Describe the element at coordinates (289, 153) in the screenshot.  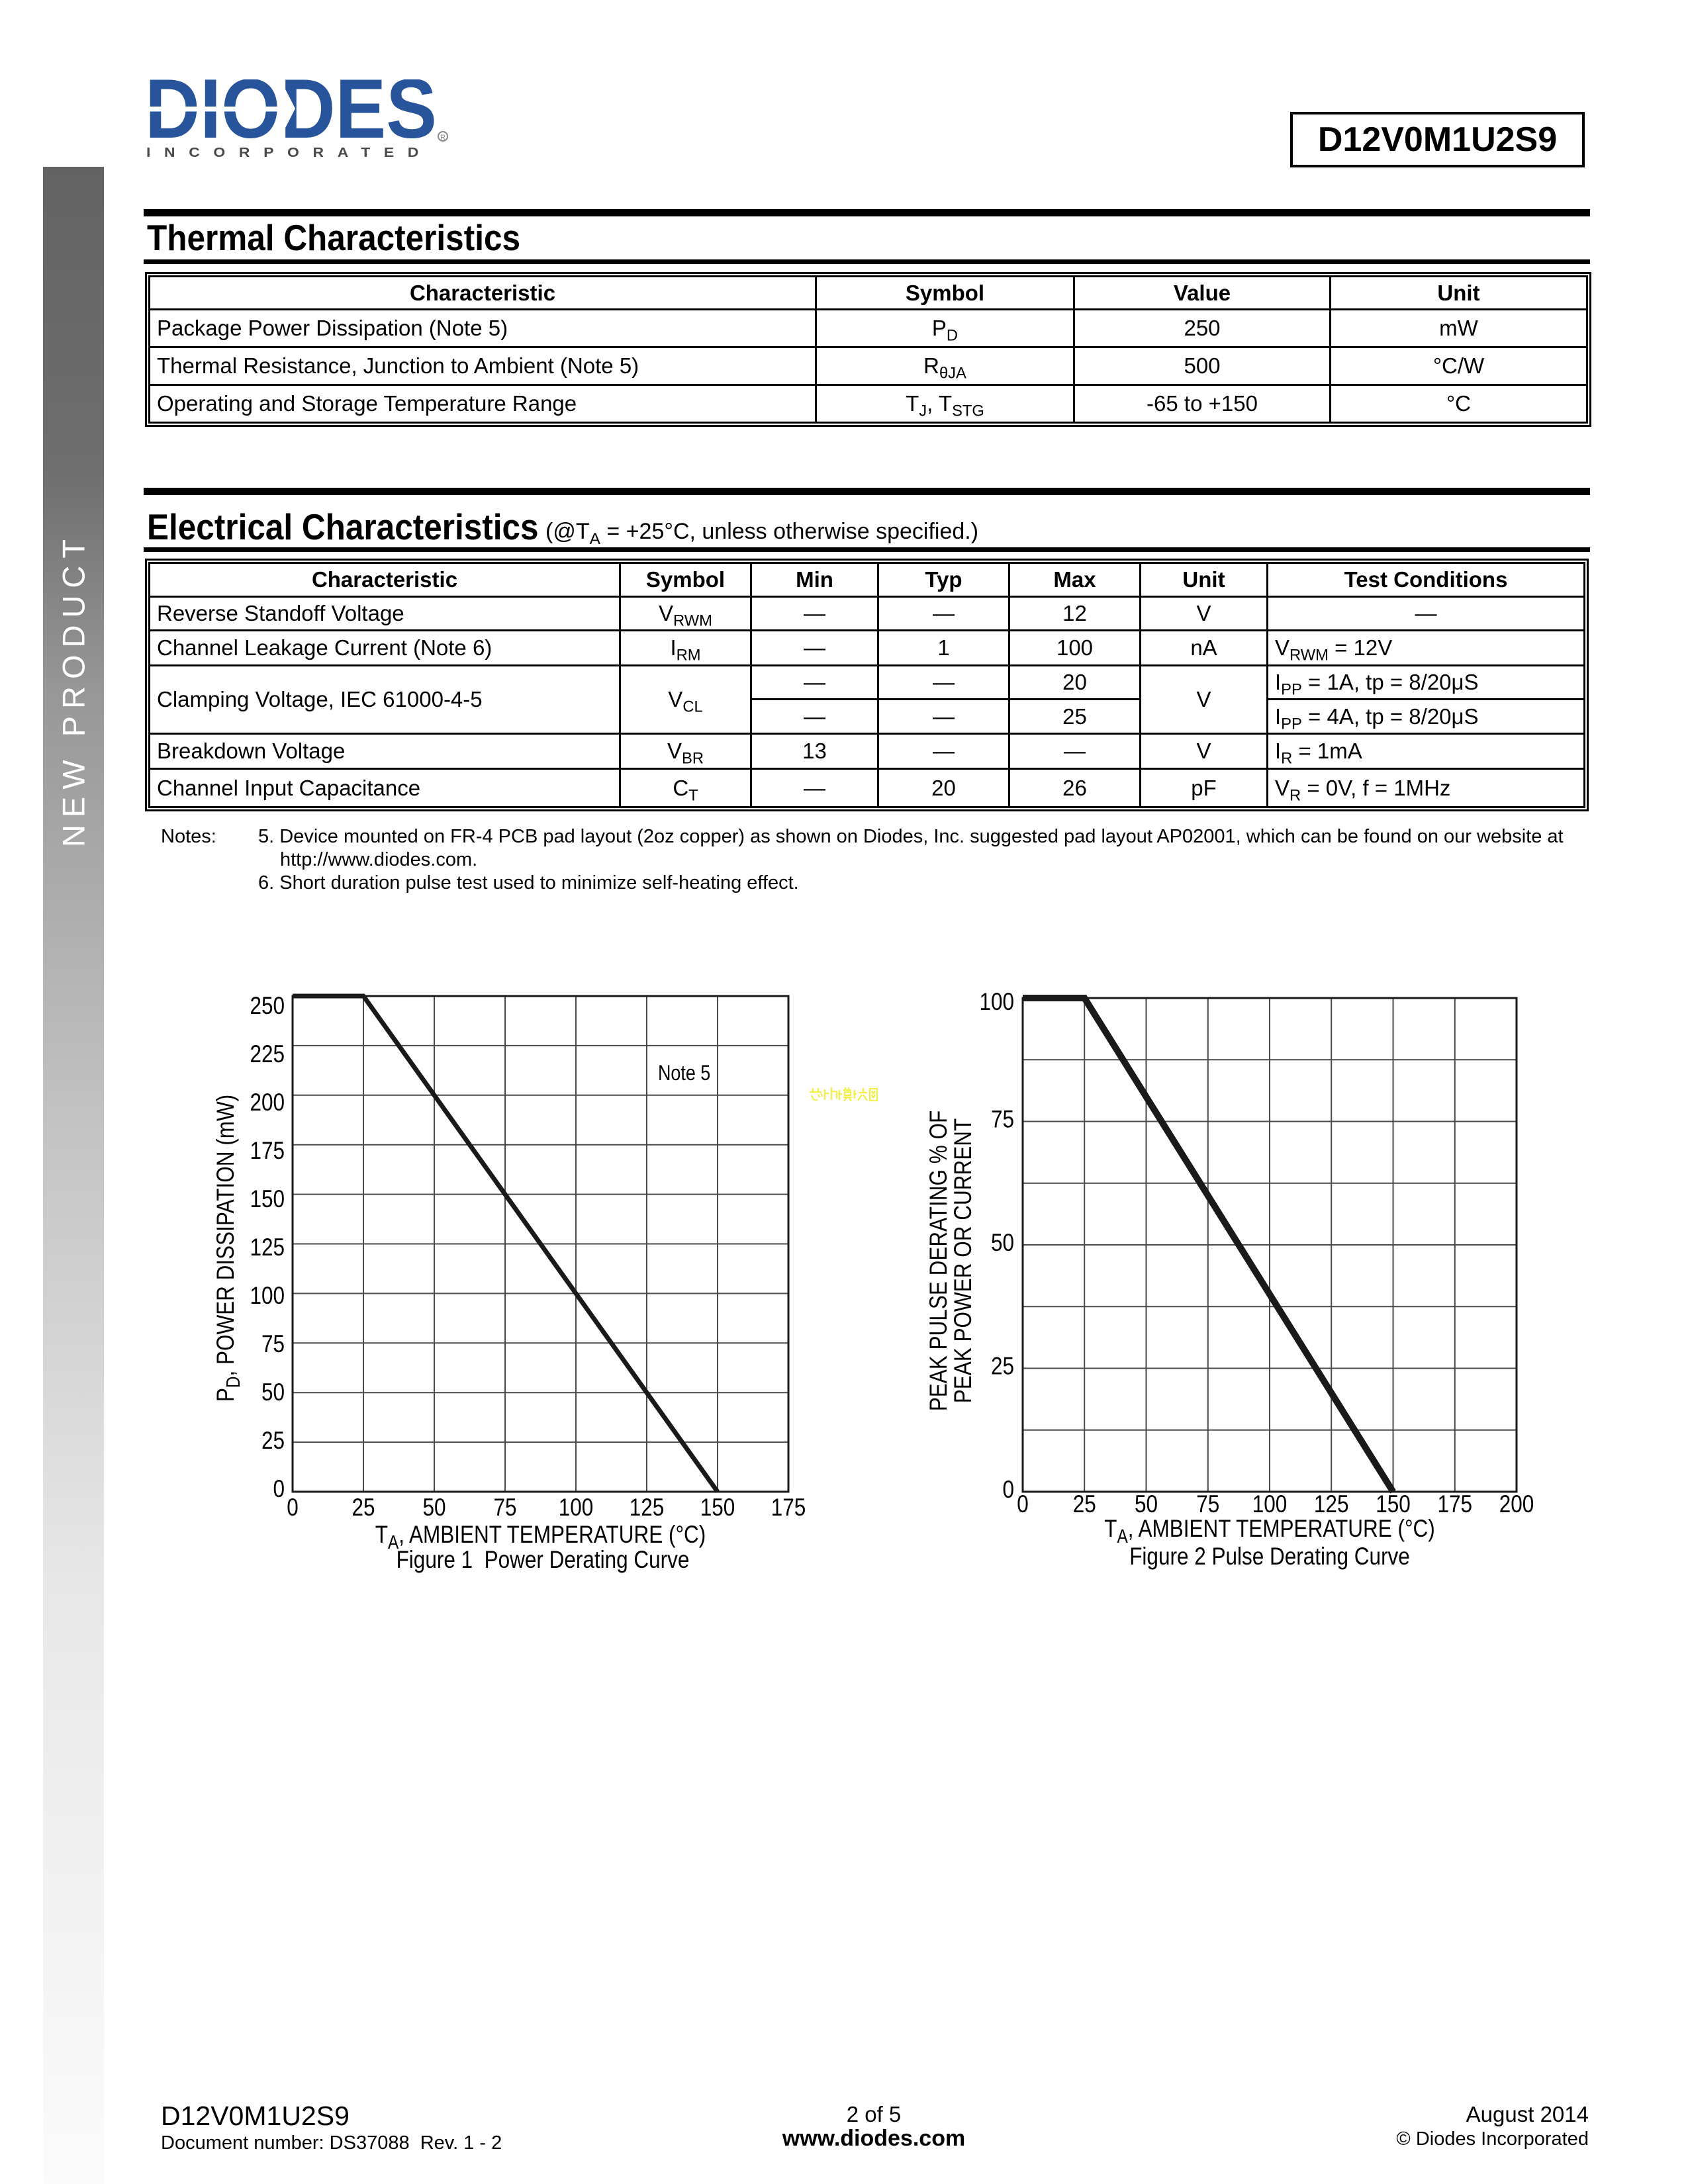
I see `svg-text: INCORPORATED` at that location.